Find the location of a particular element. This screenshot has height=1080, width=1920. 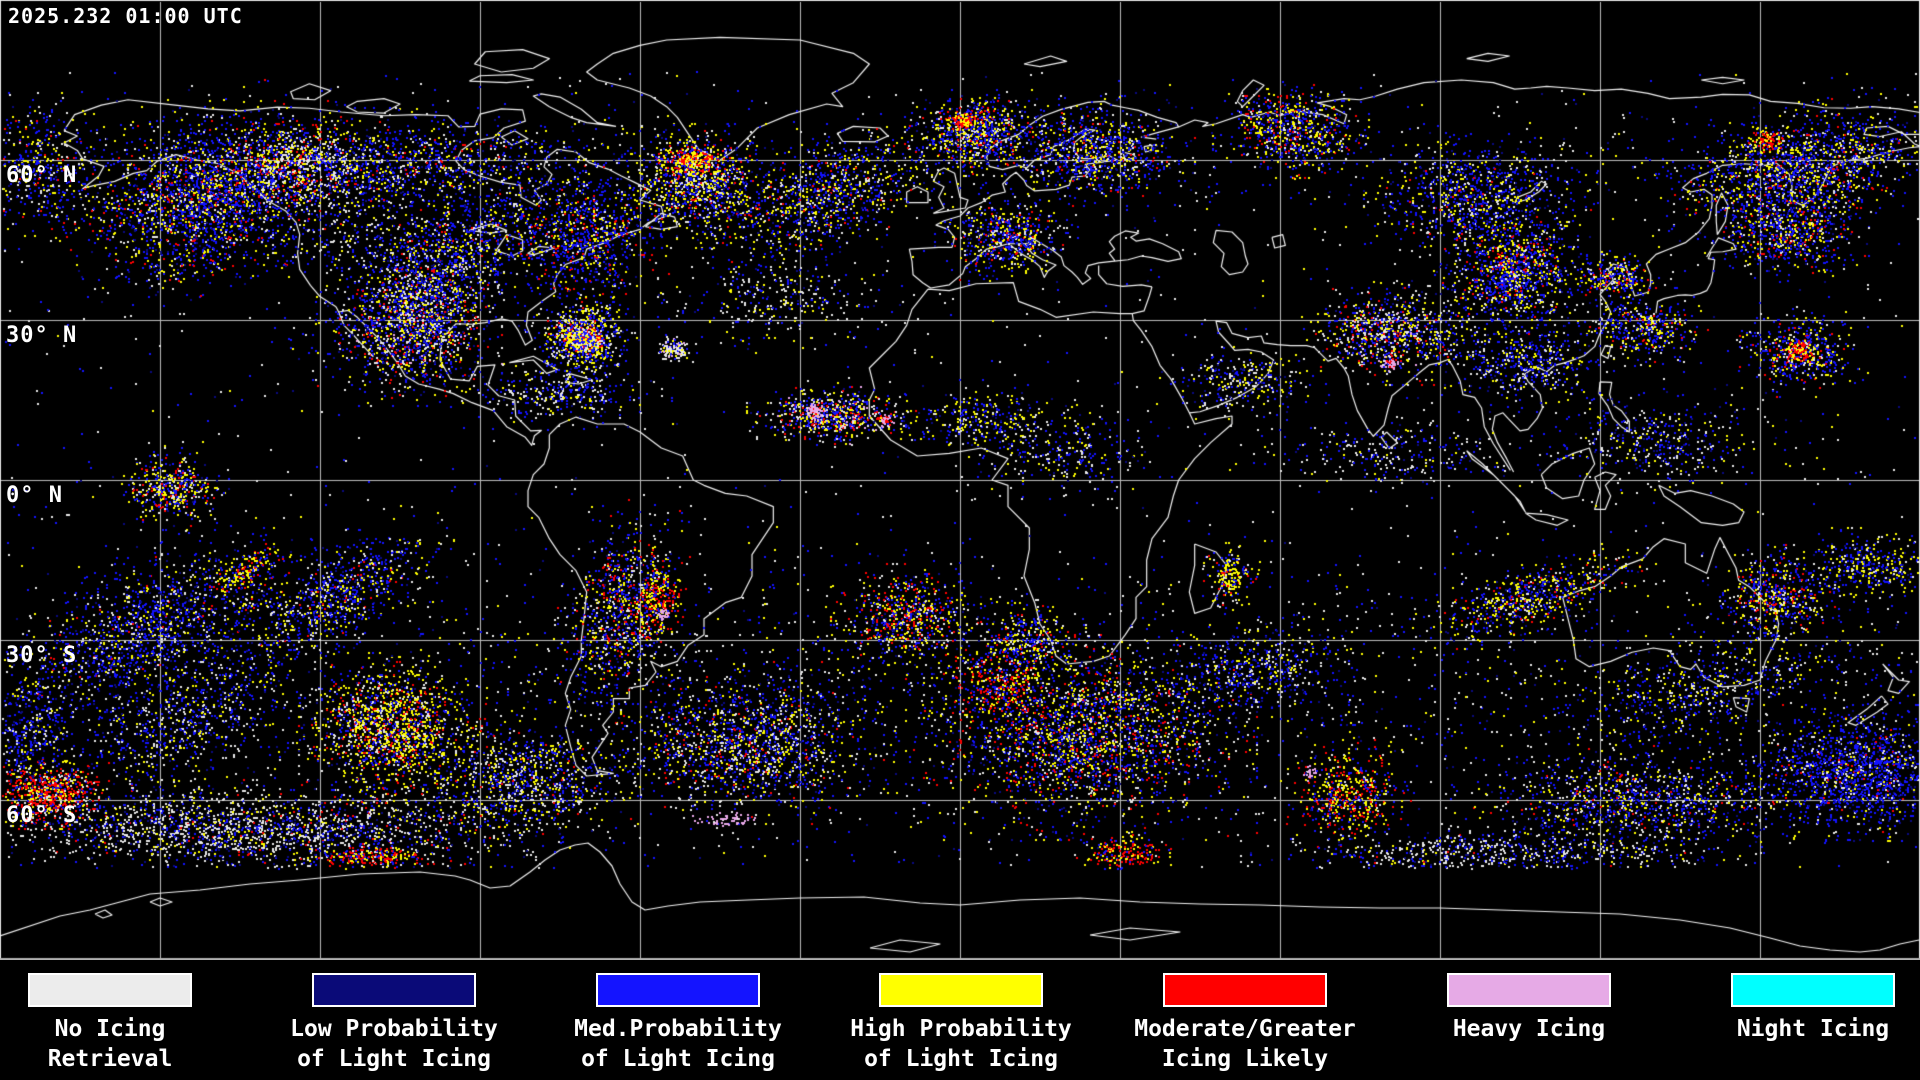

legend-item-low-prob-light: Low Probability of Light Icing is located at coordinates (394, 1023).